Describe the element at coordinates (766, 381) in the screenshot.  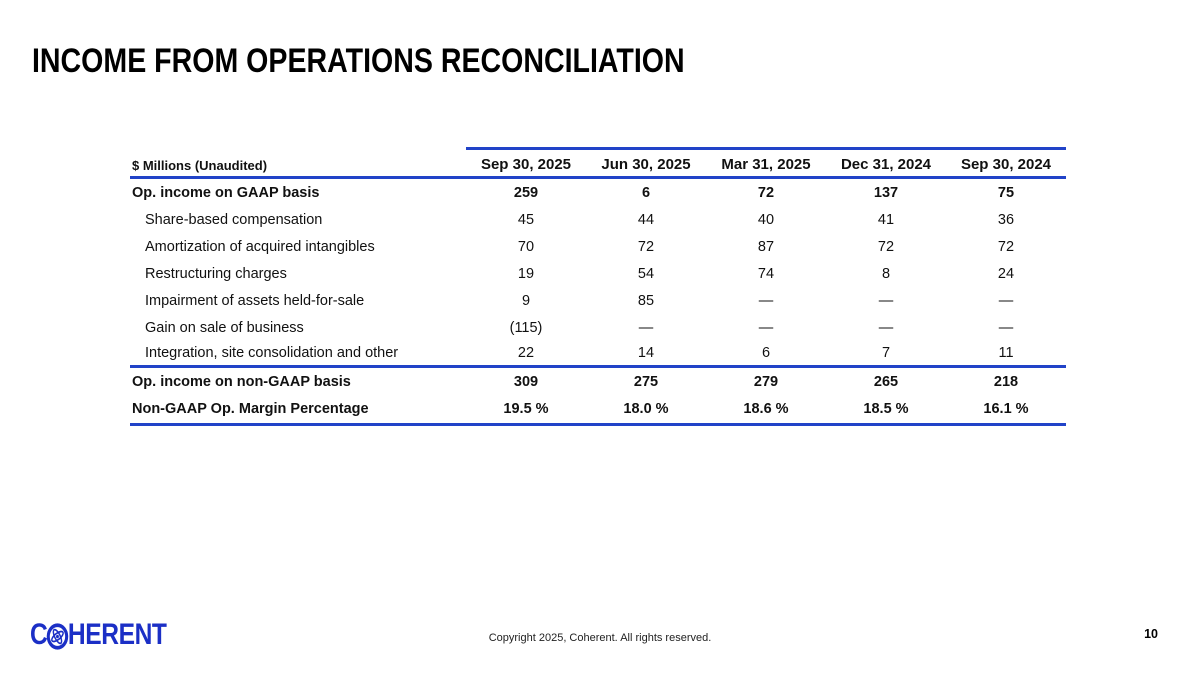
I see `cell-value: 279` at that location.